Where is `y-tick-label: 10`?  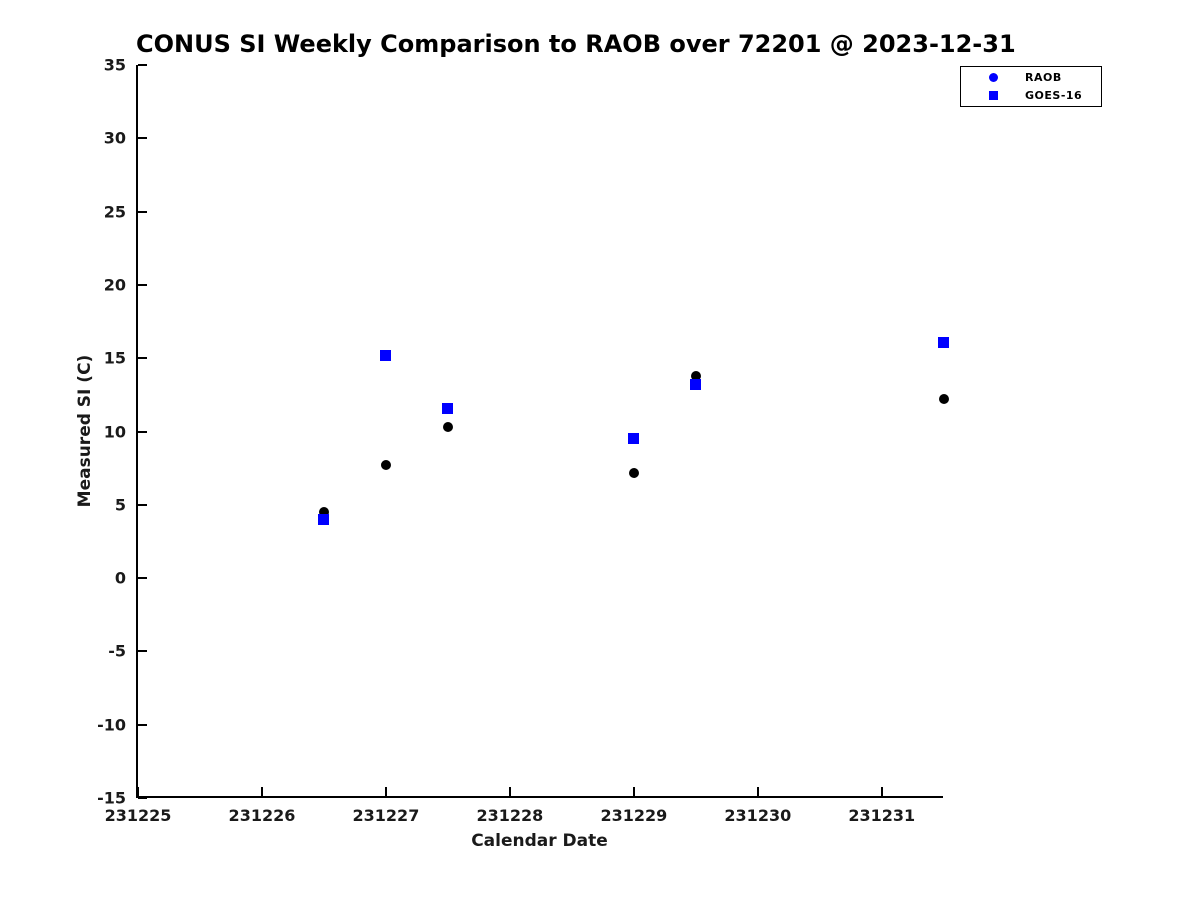
y-tick-label: 10 is located at coordinates (114, 431).